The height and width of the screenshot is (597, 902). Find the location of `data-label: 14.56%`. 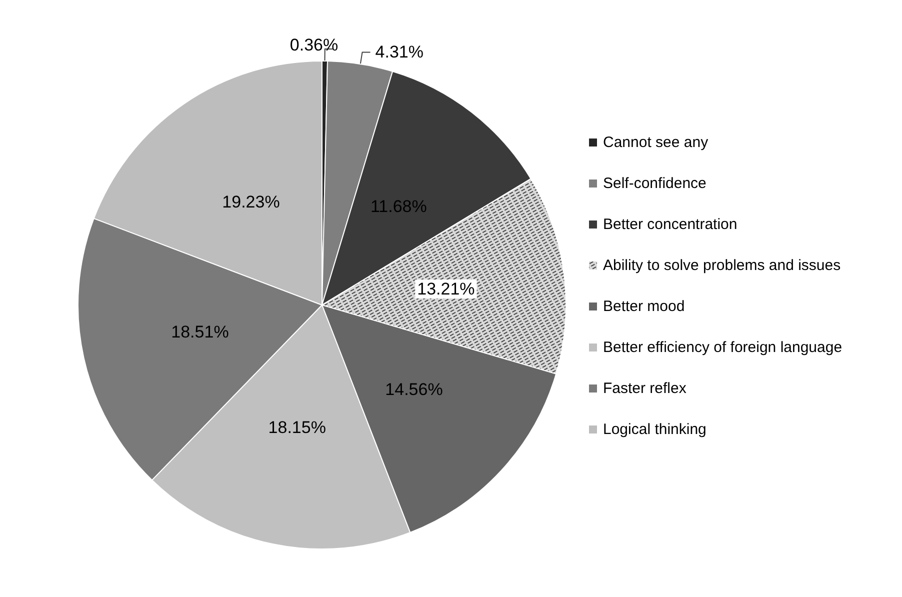

data-label: 14.56% is located at coordinates (414, 390).